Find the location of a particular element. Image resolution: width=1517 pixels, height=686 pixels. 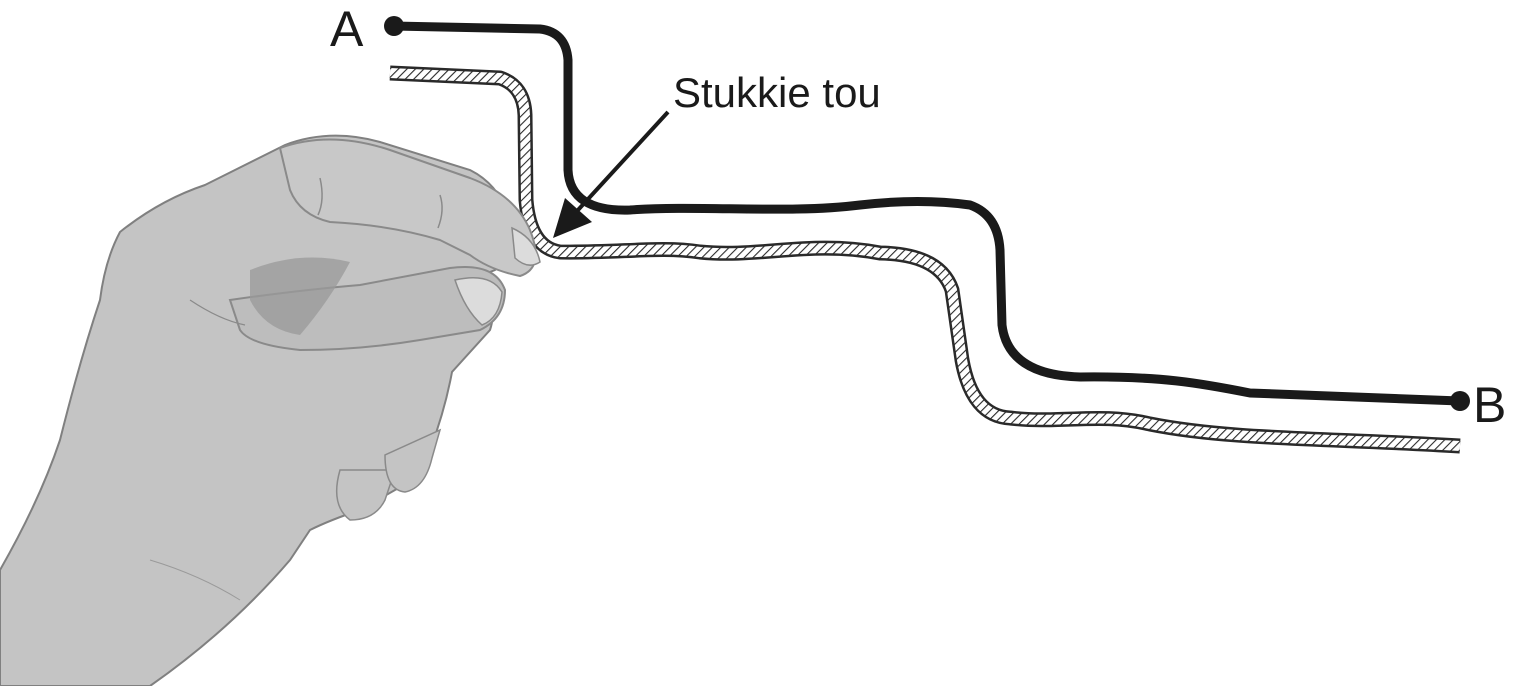

point-a-marker is located at coordinates (394, 26).